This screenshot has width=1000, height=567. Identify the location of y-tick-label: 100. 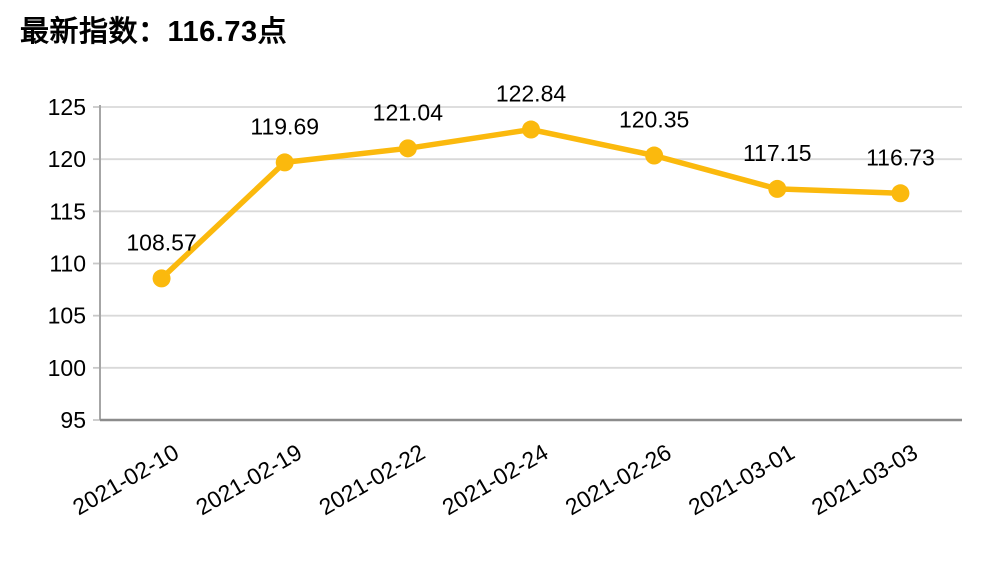
(67, 368).